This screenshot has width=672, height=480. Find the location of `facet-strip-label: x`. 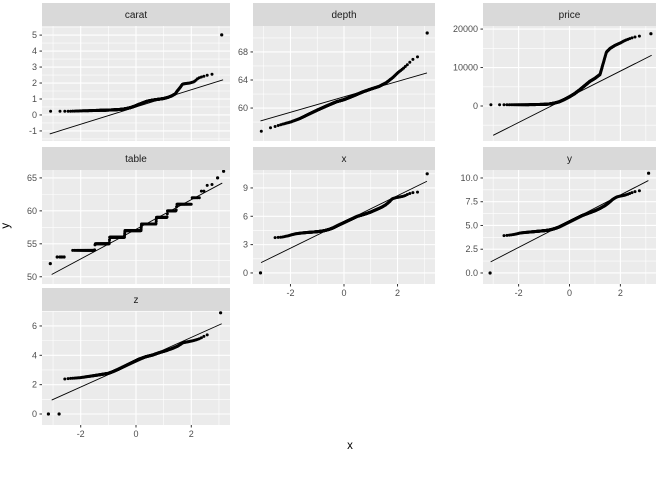

facet-strip-label: x is located at coordinates (344, 159).